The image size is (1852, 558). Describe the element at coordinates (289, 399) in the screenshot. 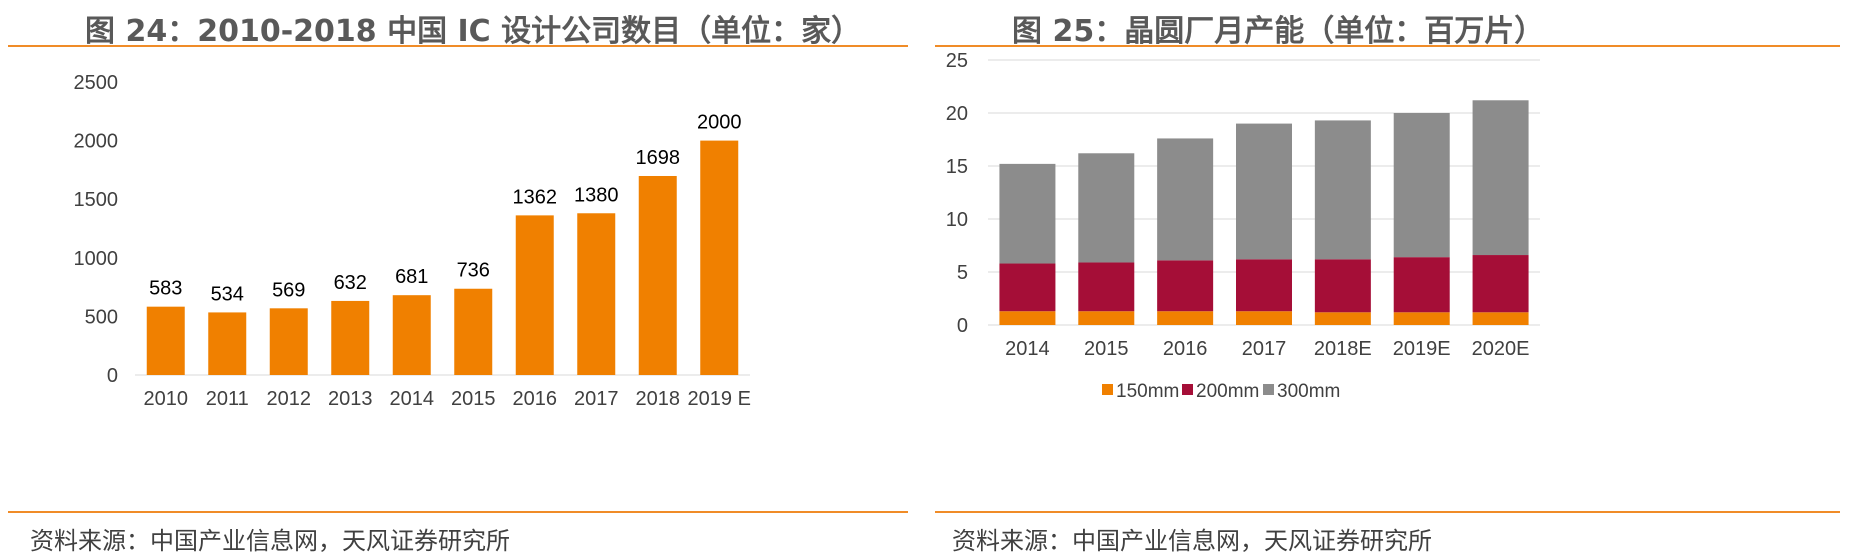

I see `x-tick-label: 2012` at that location.